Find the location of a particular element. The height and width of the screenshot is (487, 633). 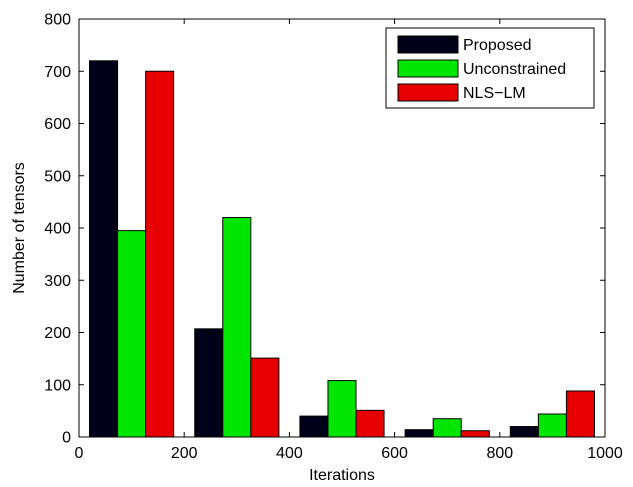

legend: Proposed Unconstrained NLS−LM is located at coordinates (490, 68).